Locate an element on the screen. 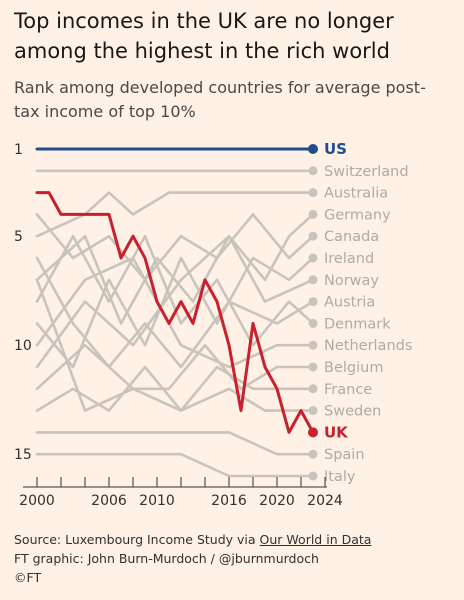  end-dot-canada is located at coordinates (313, 236).